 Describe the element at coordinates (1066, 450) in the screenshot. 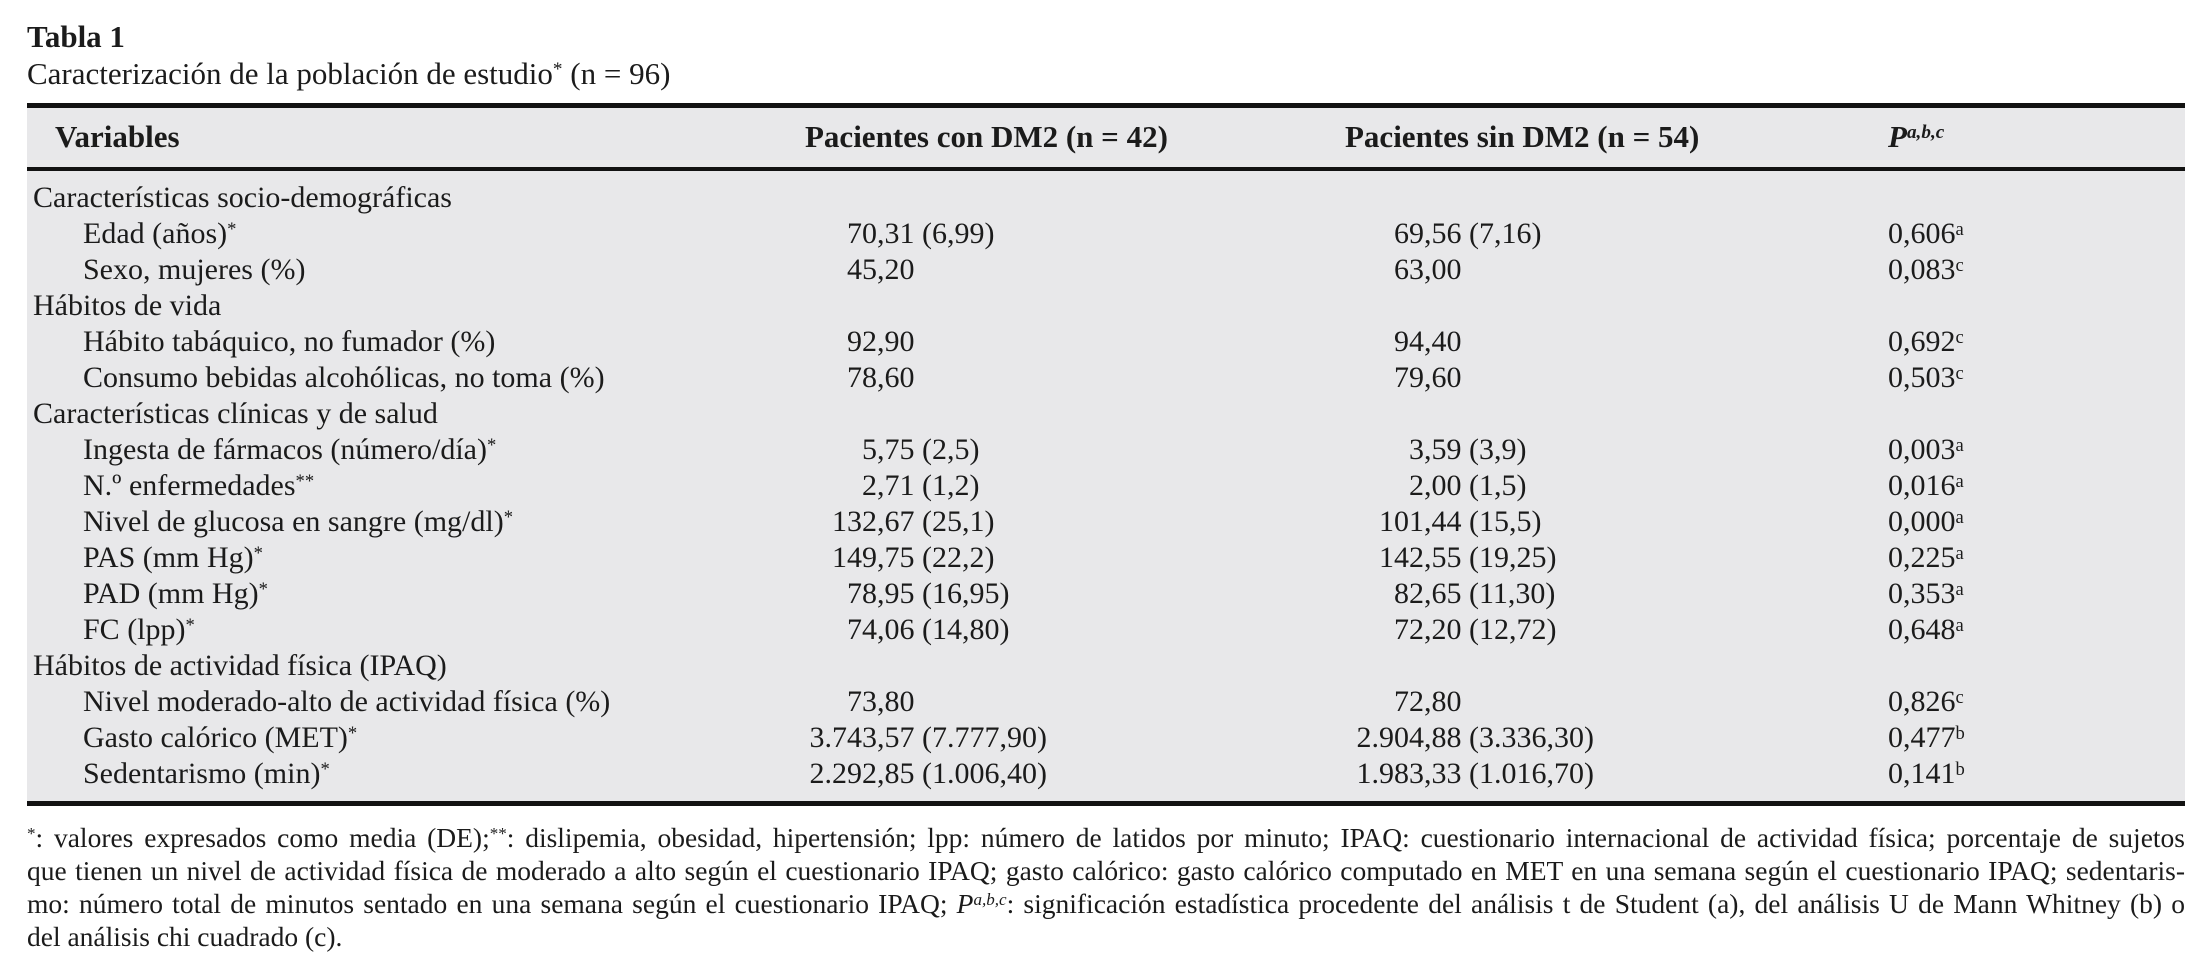

I see `cell-dm2: 5,75 (2,5)` at that location.